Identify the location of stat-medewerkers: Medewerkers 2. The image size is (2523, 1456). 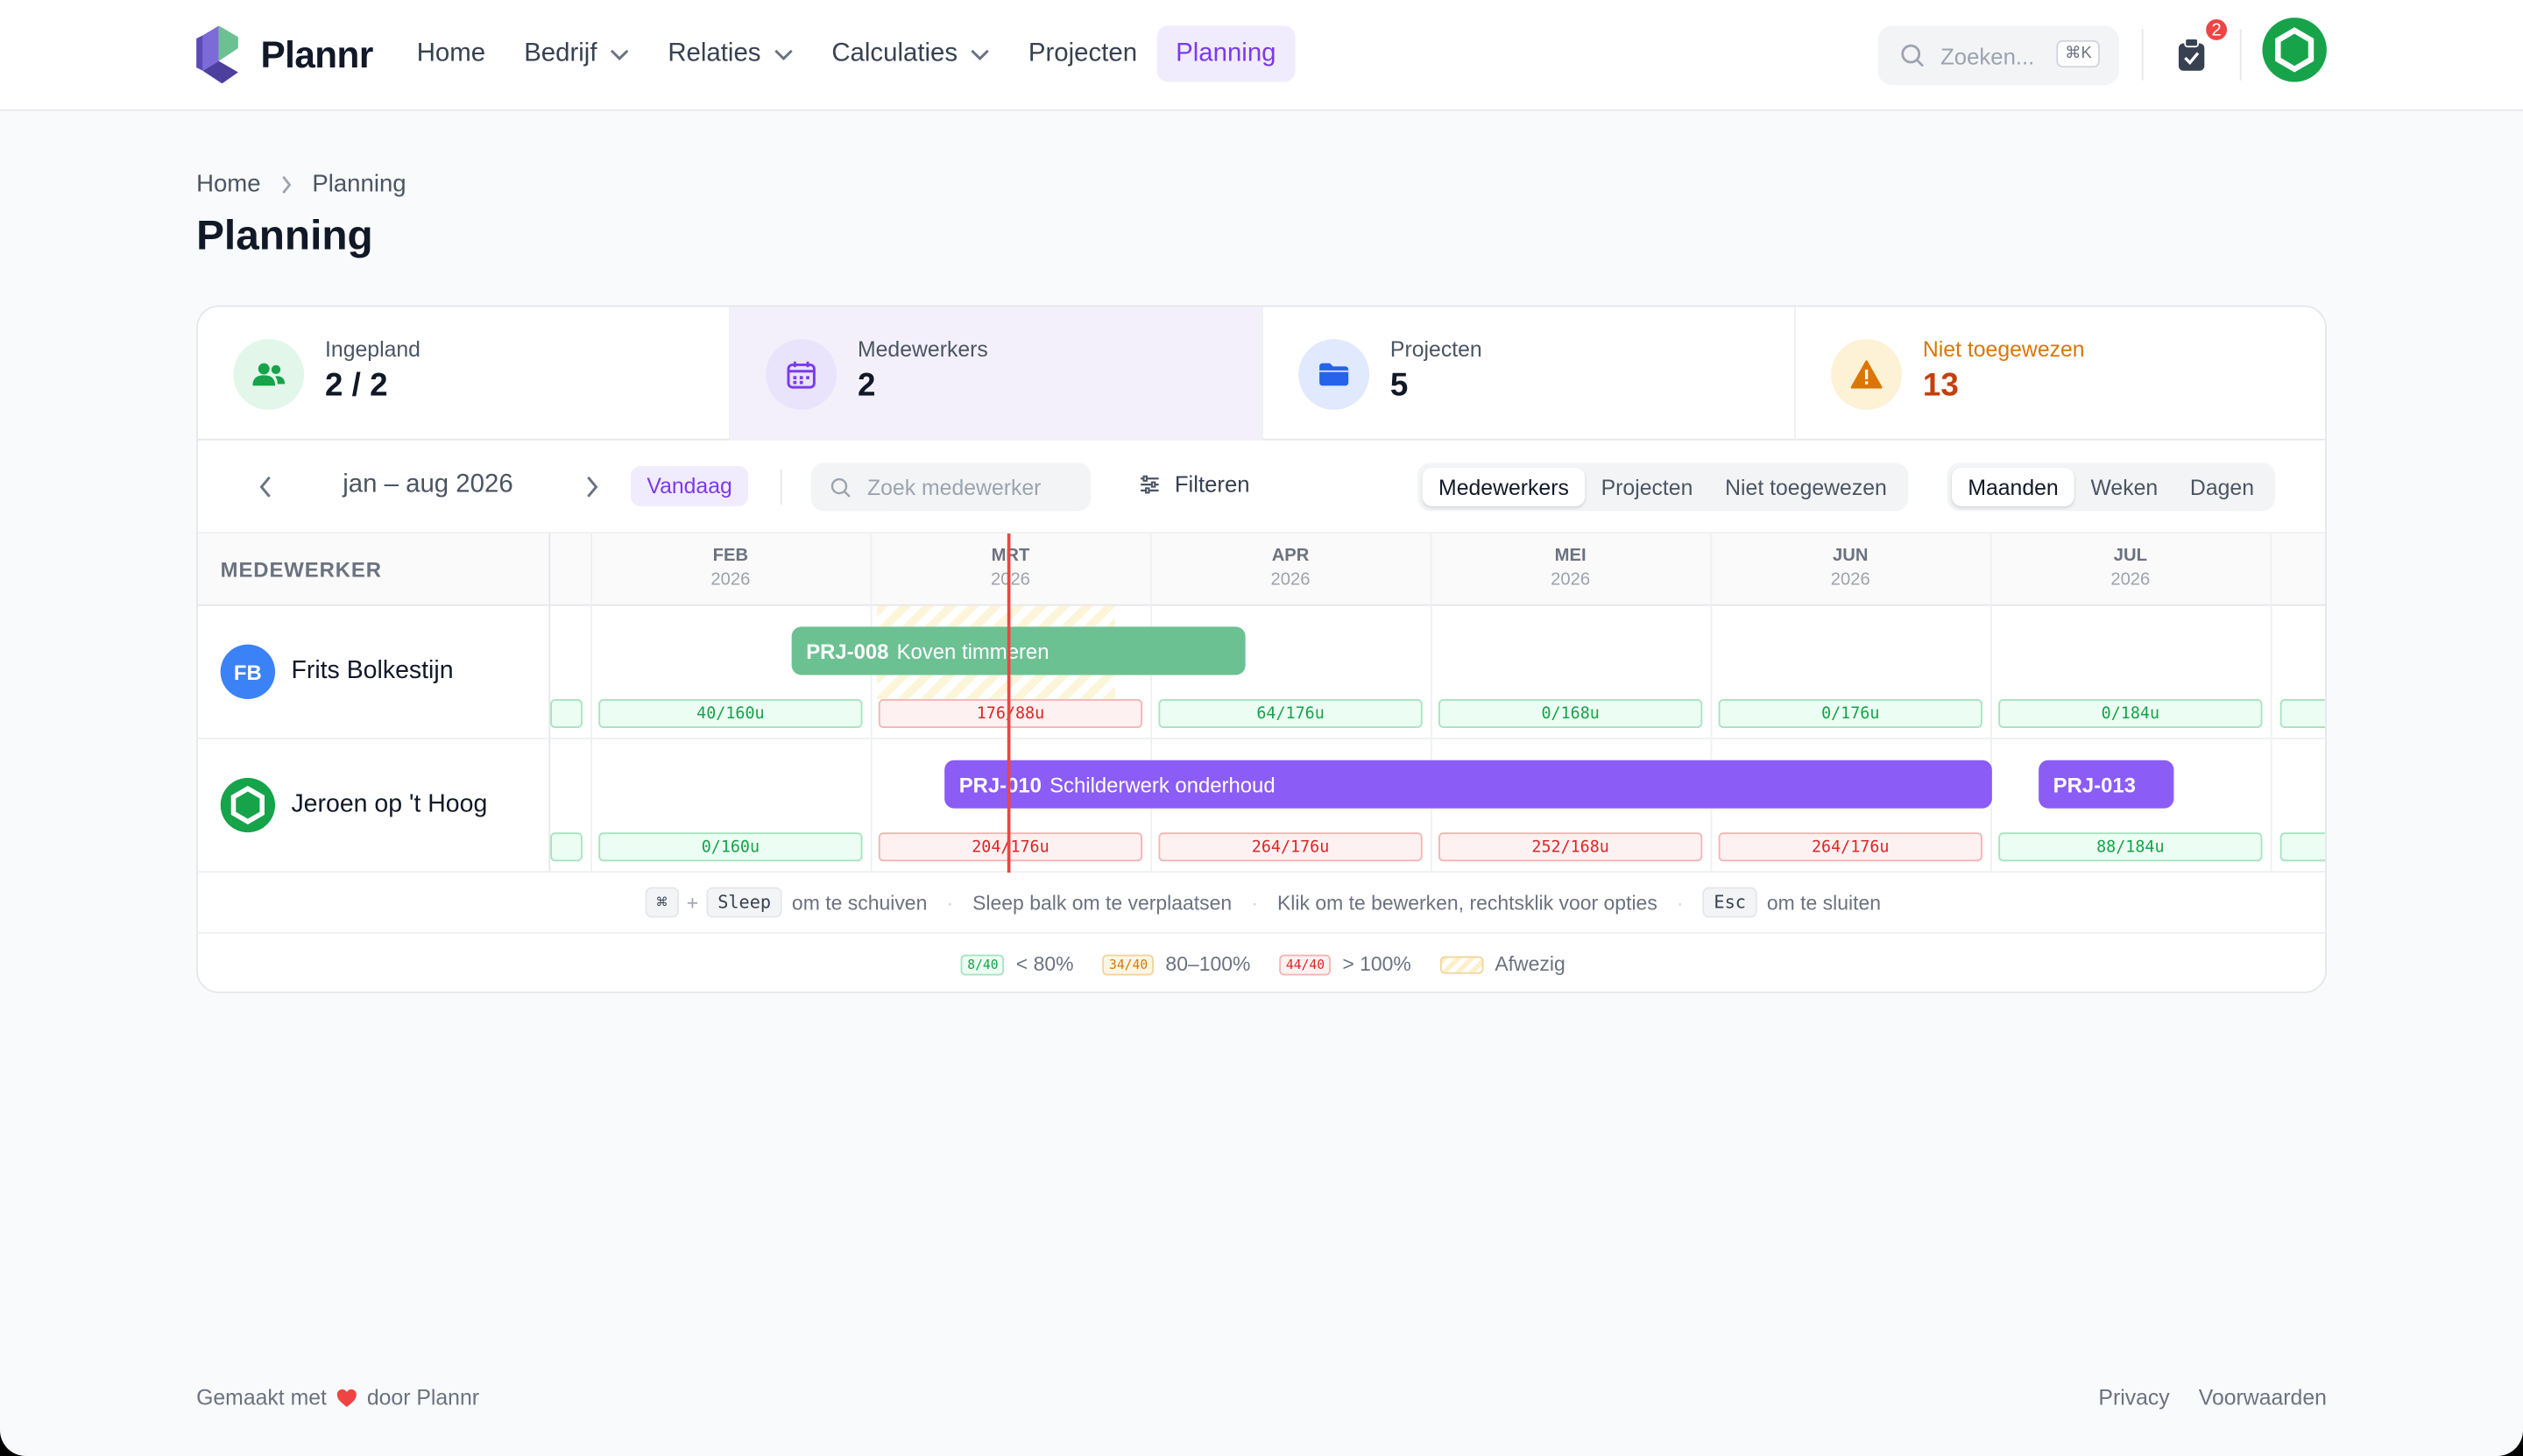
(996, 374).